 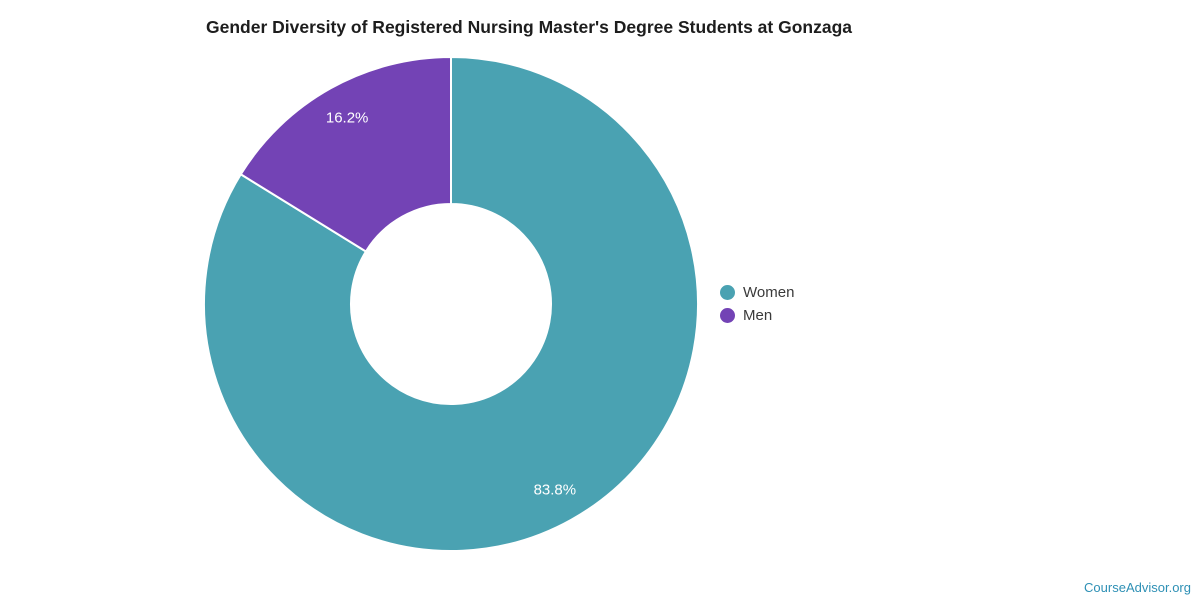 What do you see at coordinates (347, 117) in the screenshot?
I see `slice-value-label-men: 16.2%` at bounding box center [347, 117].